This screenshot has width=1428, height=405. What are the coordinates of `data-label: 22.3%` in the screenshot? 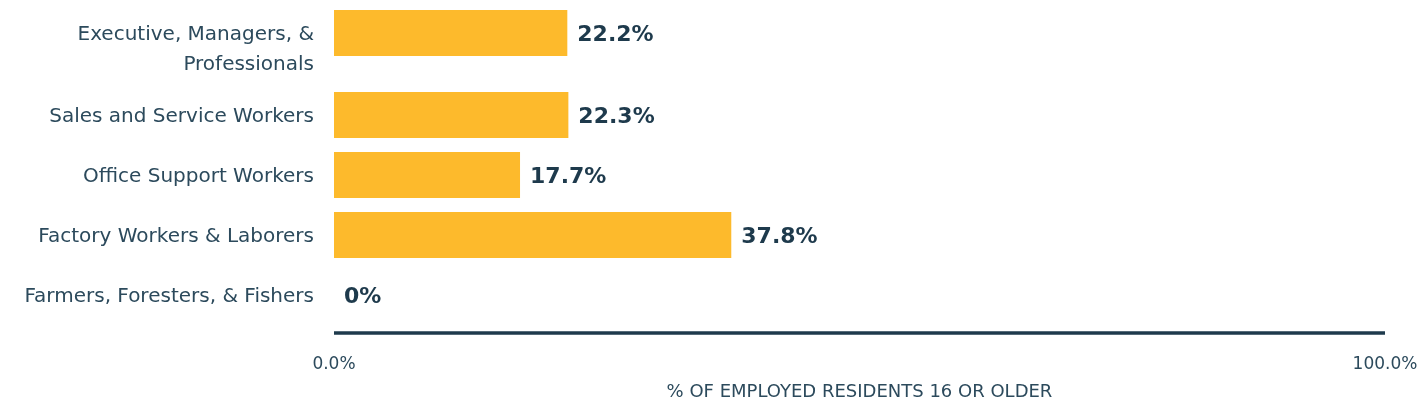 It's located at (616, 115).